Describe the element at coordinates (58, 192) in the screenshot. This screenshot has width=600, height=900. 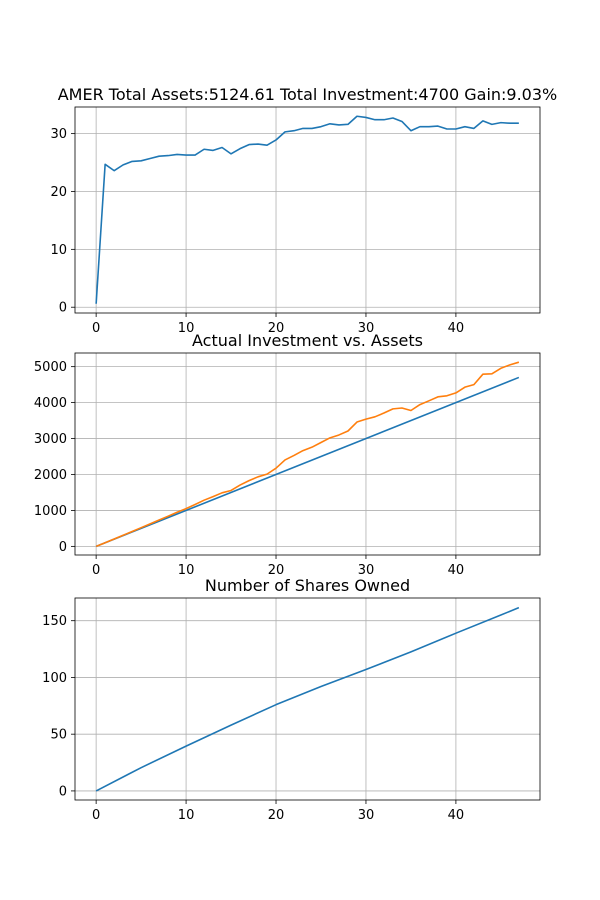
I see `y-tick-label: 20` at that location.